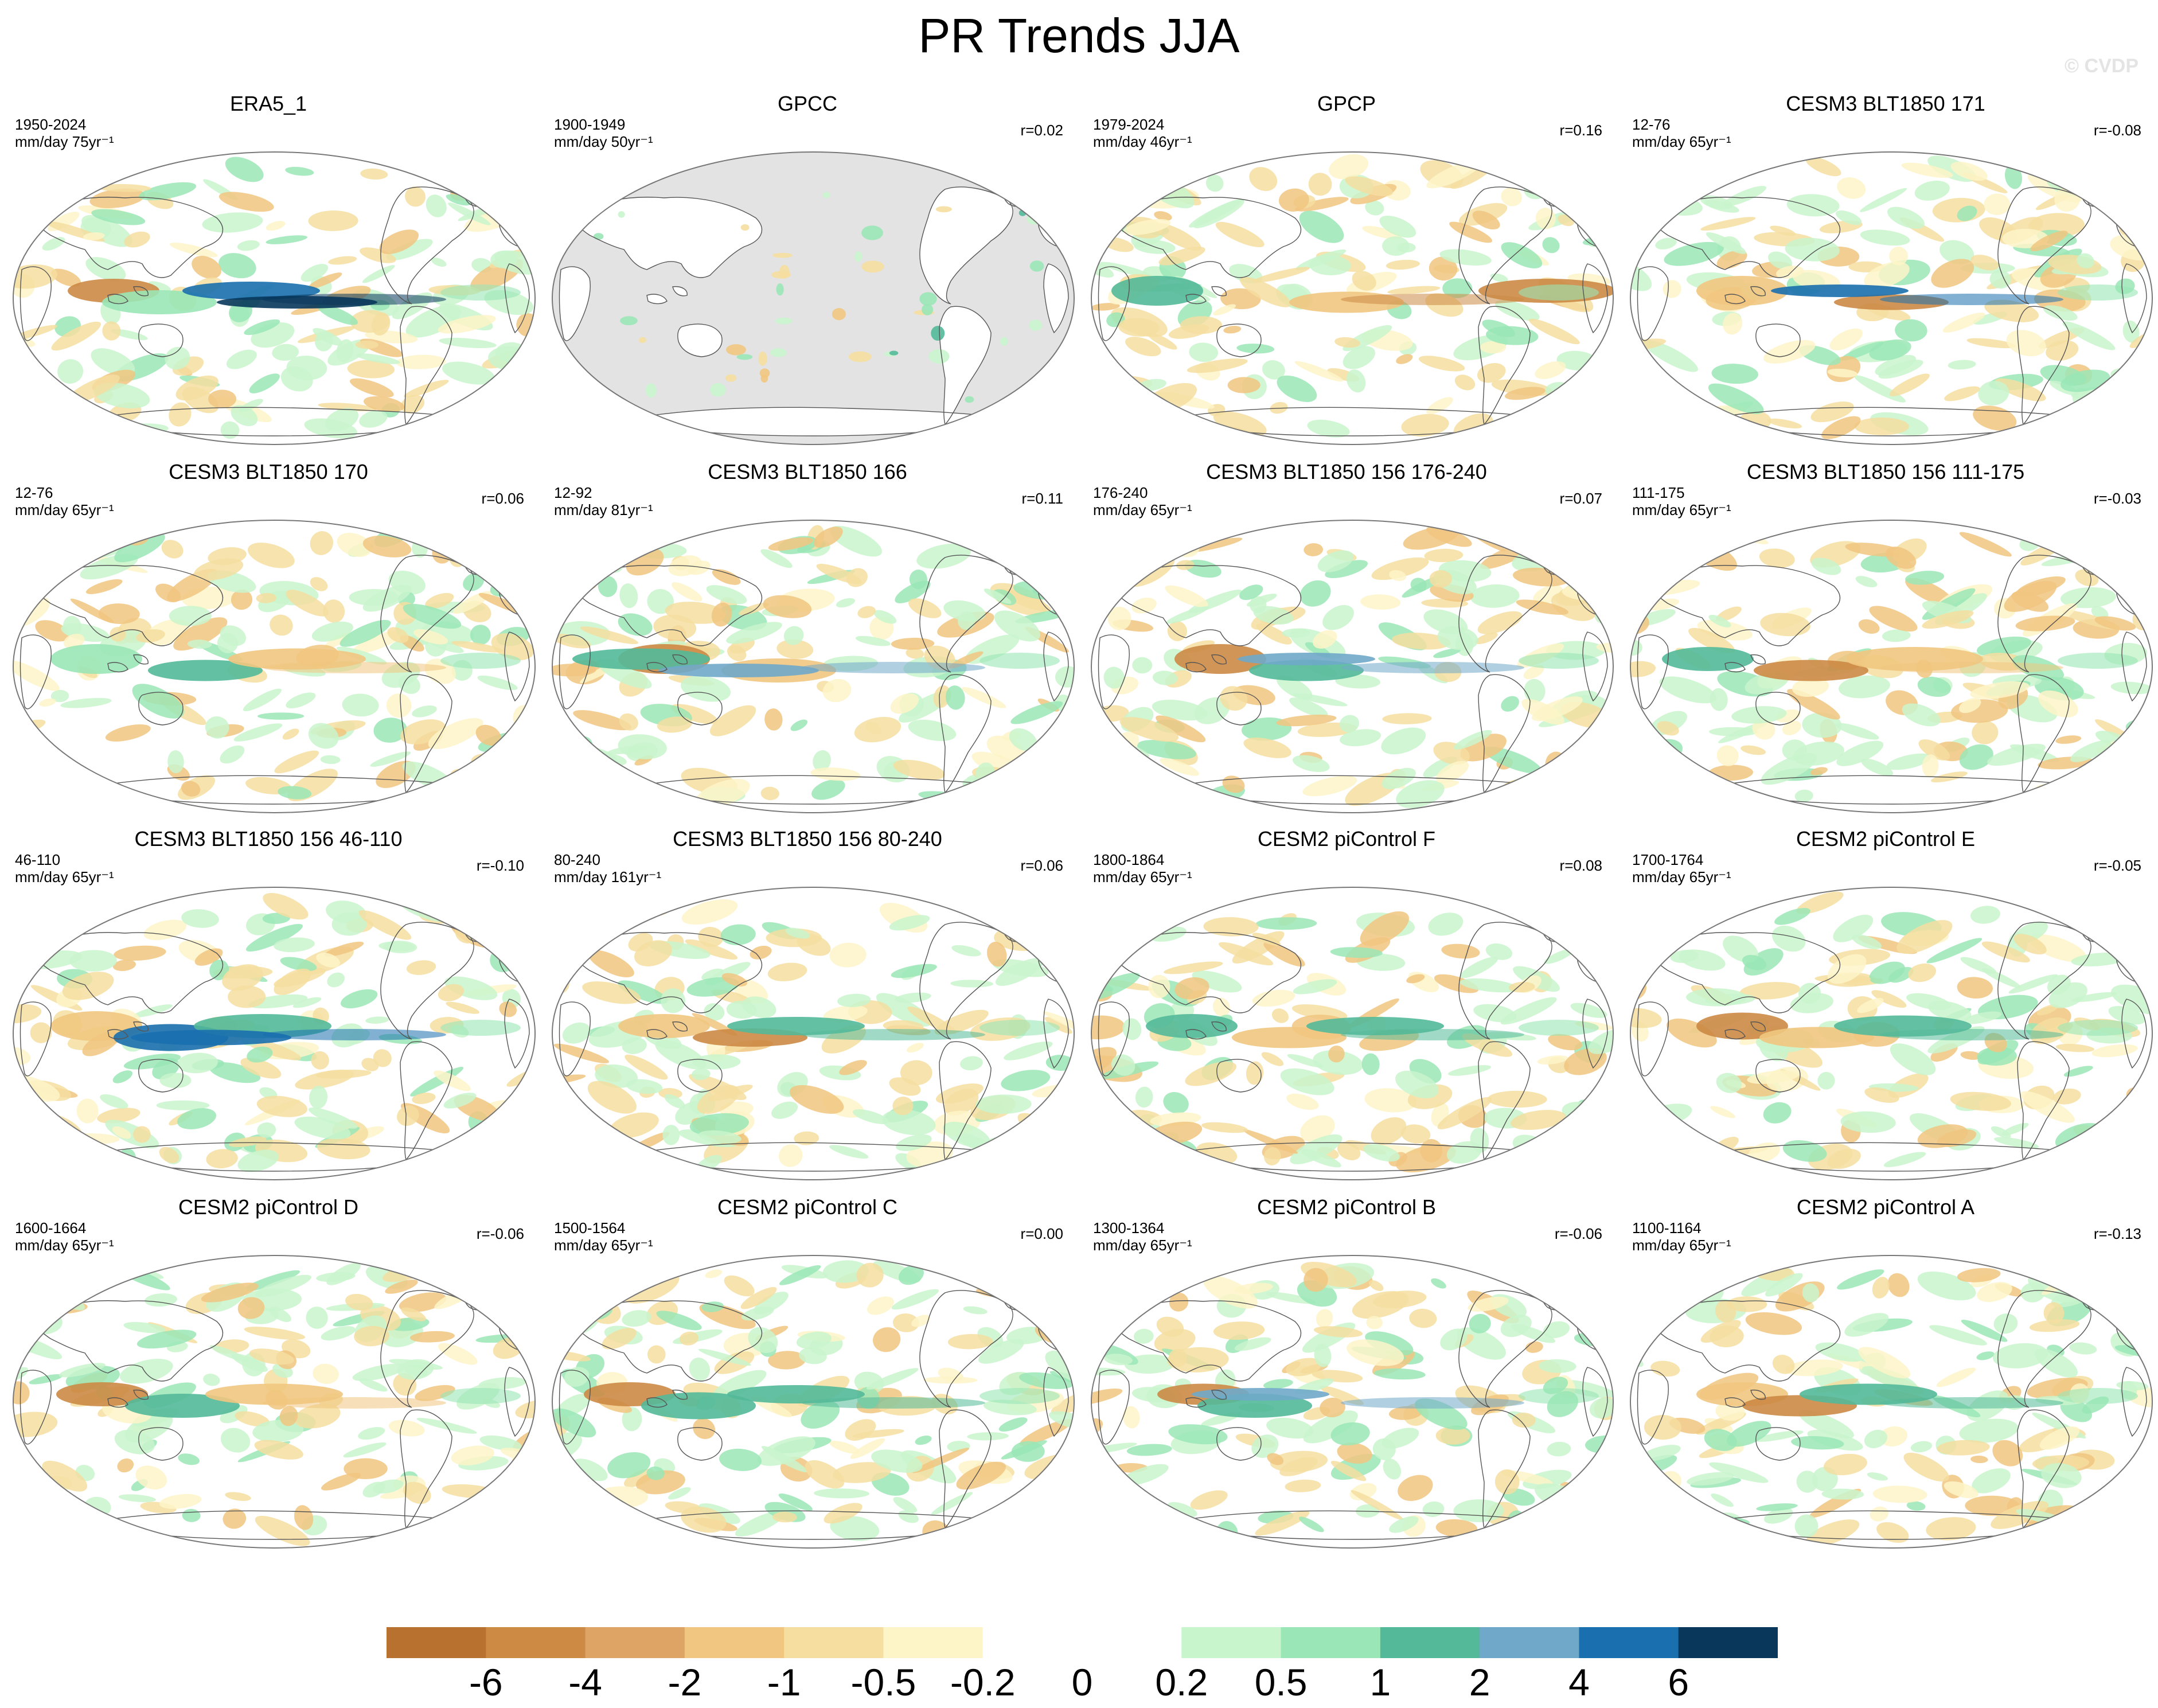 Image resolution: width=2158 pixels, height=1708 pixels. What do you see at coordinates (1346, 1207) in the screenshot?
I see `panel-title: CESM2 piControl B` at bounding box center [1346, 1207].